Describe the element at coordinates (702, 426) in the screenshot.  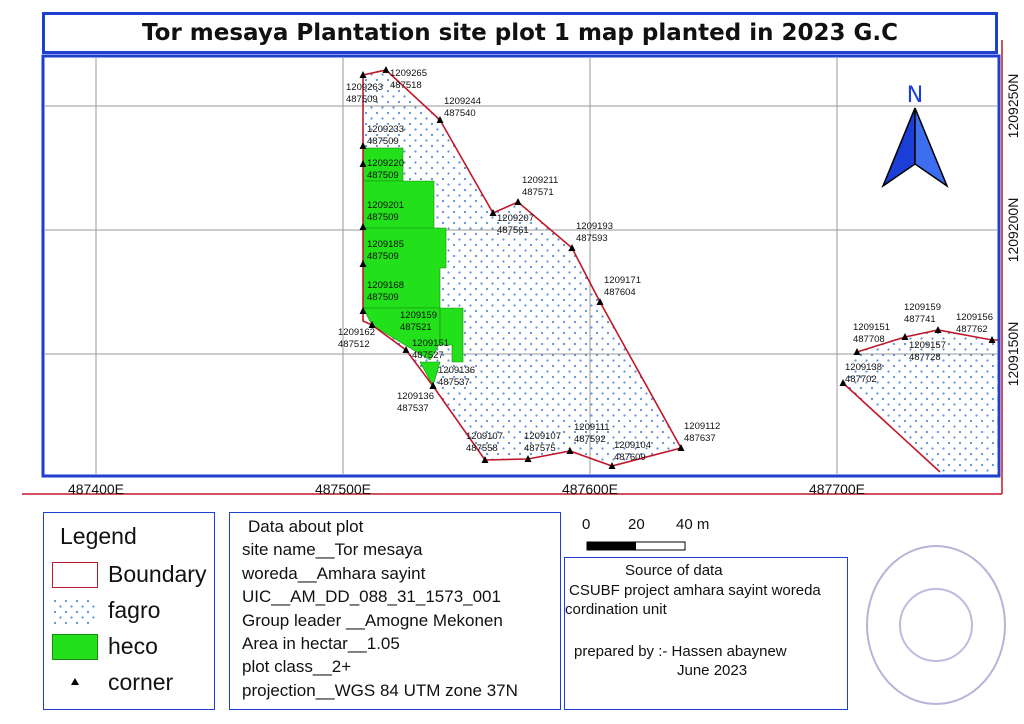
I see `corner-northing-label: 1209112` at that location.